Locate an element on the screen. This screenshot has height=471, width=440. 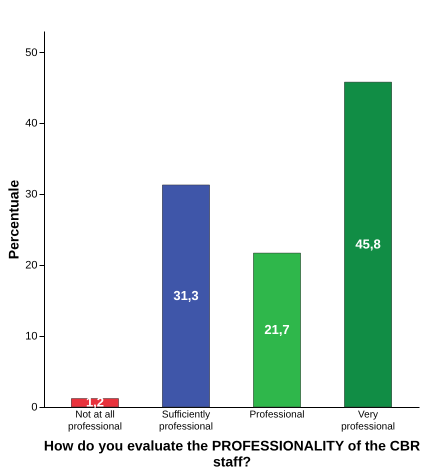
data-label: 21,7 is located at coordinates (277, 330).